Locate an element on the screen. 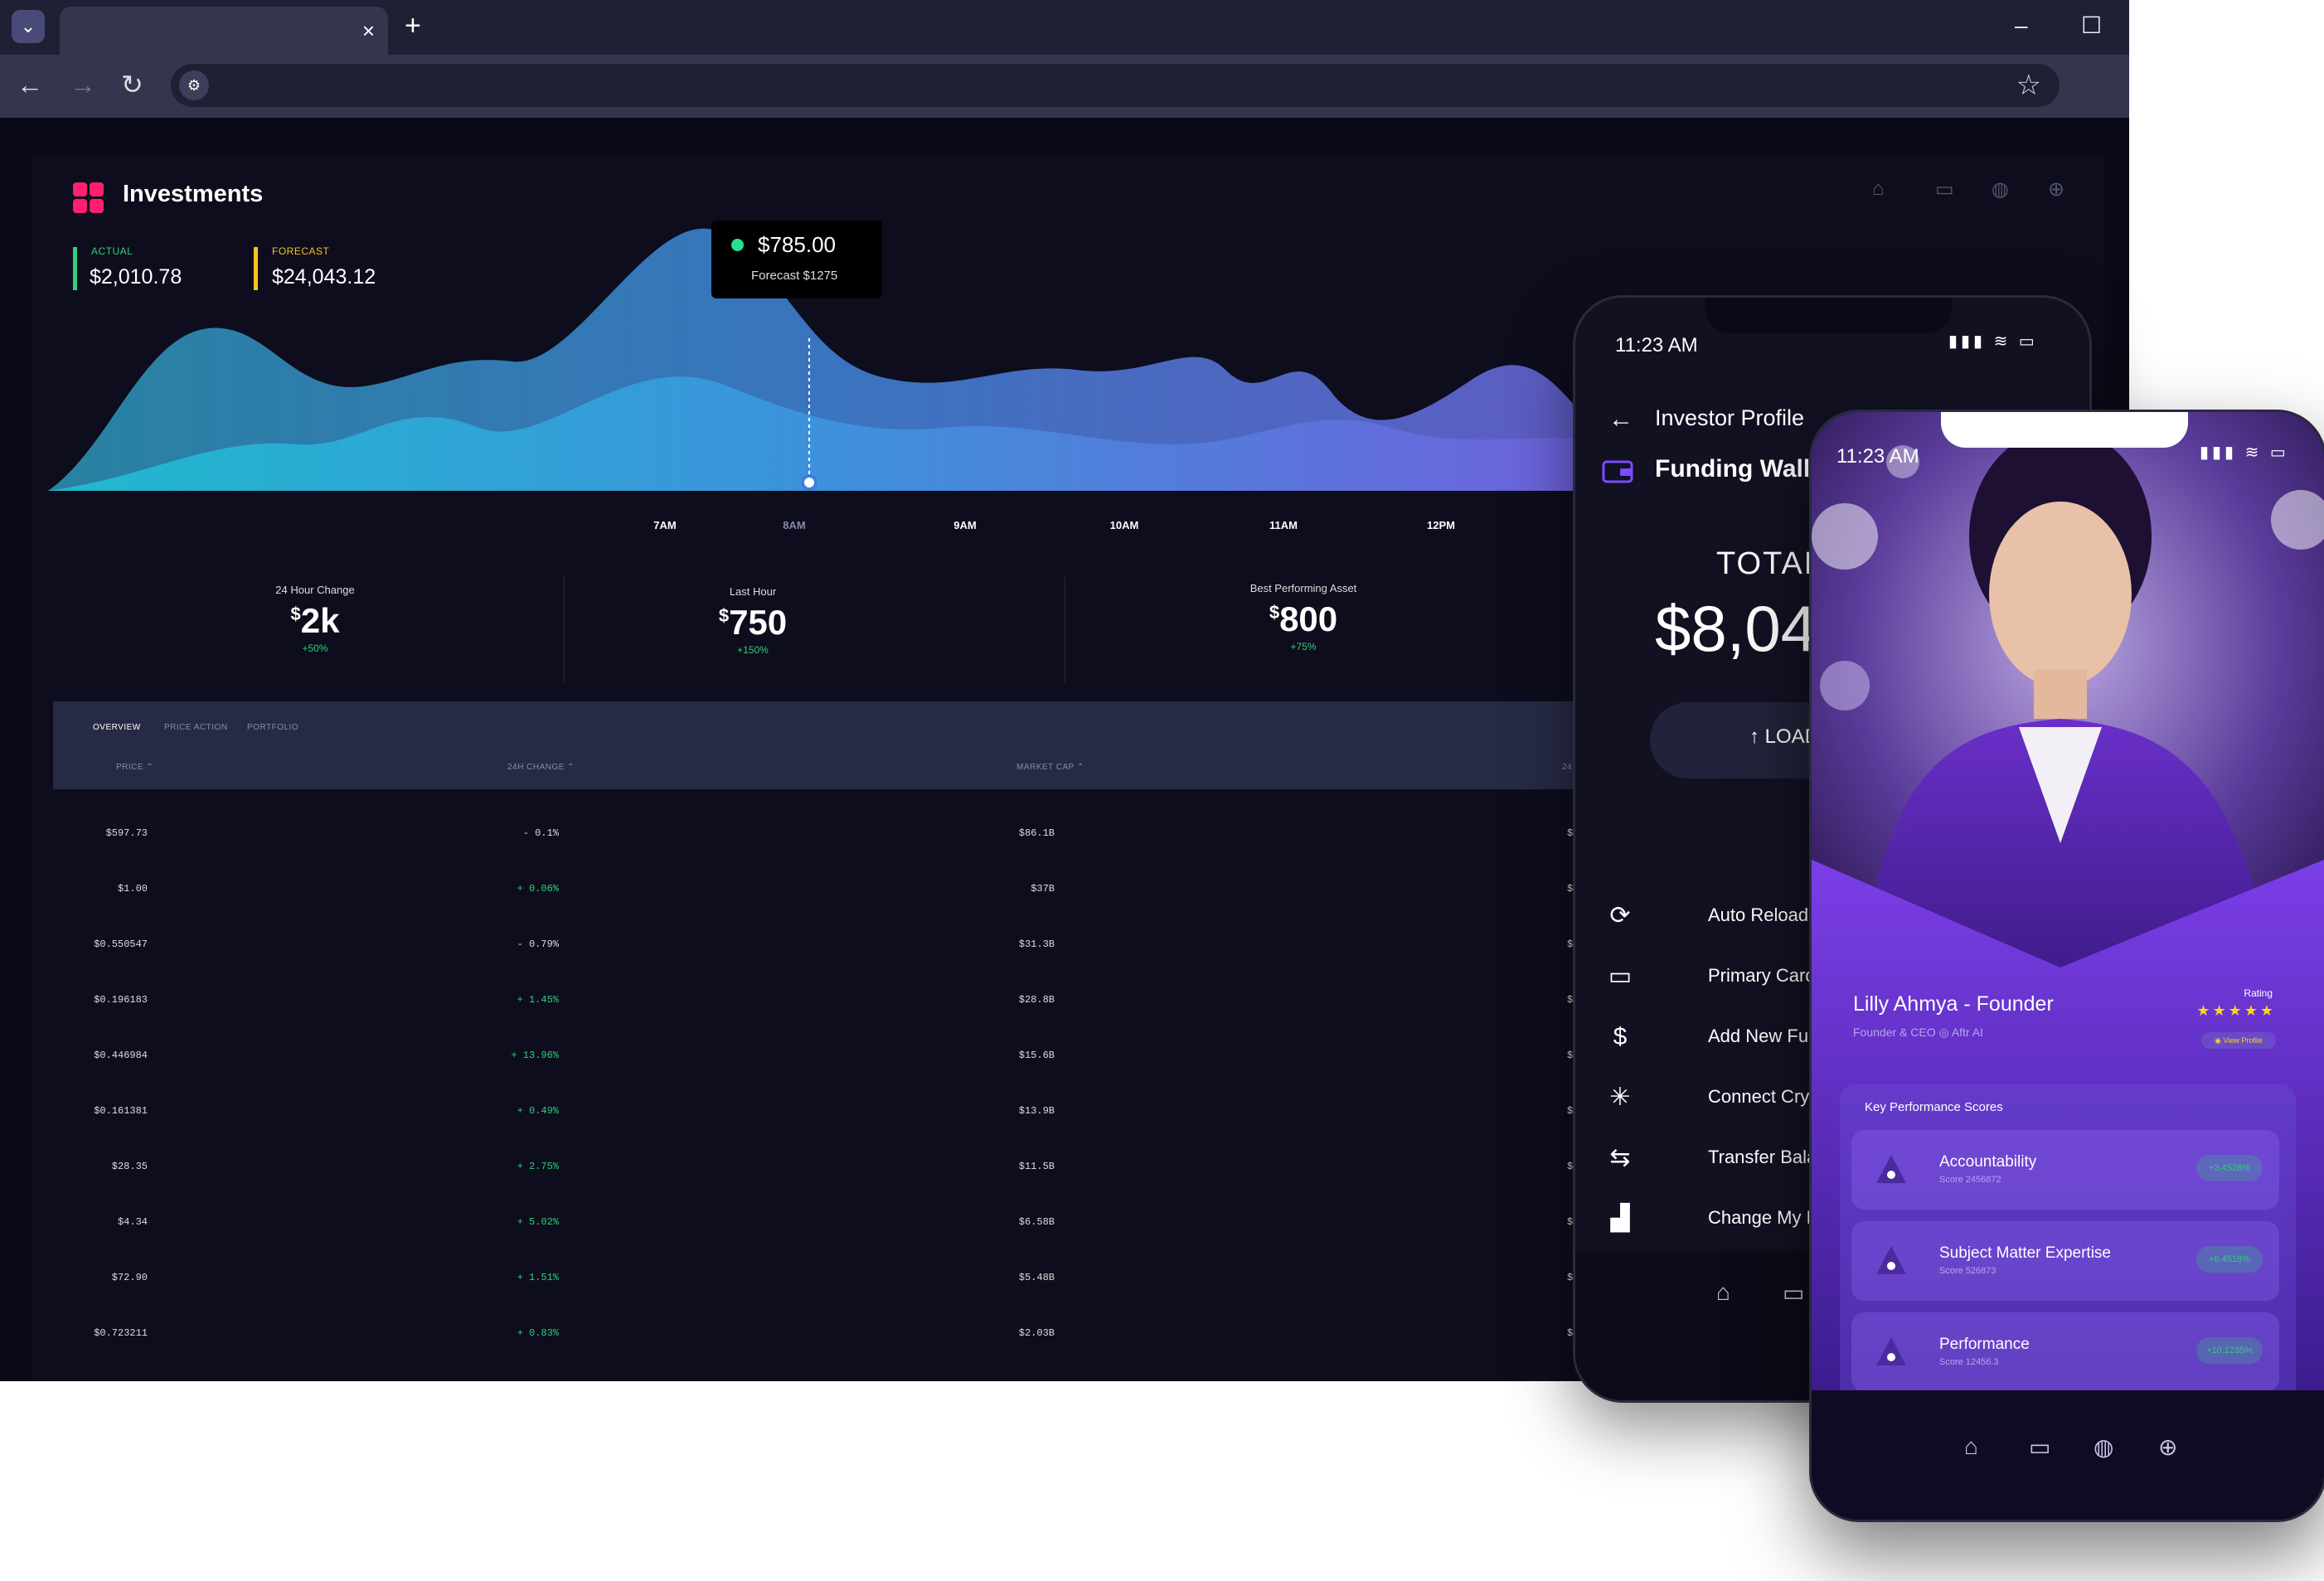 This screenshot has height=1581, width=2324. rating-stars: ★★★★★ is located at coordinates (2236, 1011).